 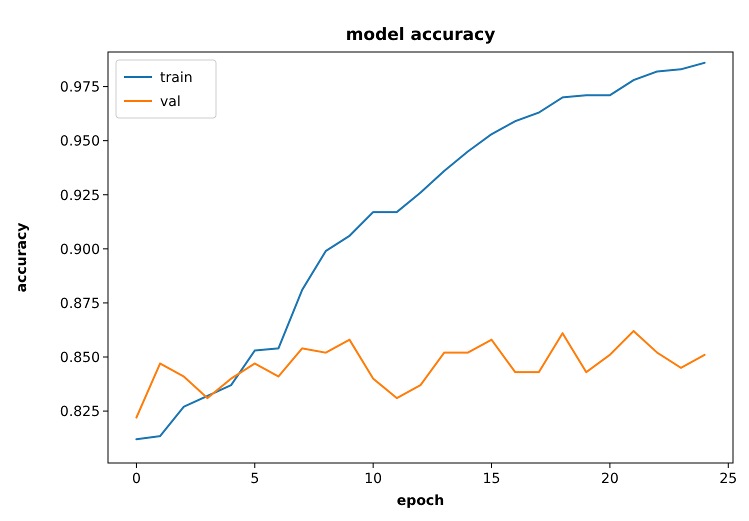 What do you see at coordinates (80, 304) in the screenshot?
I see `y-tick-label: 0.875` at bounding box center [80, 304].